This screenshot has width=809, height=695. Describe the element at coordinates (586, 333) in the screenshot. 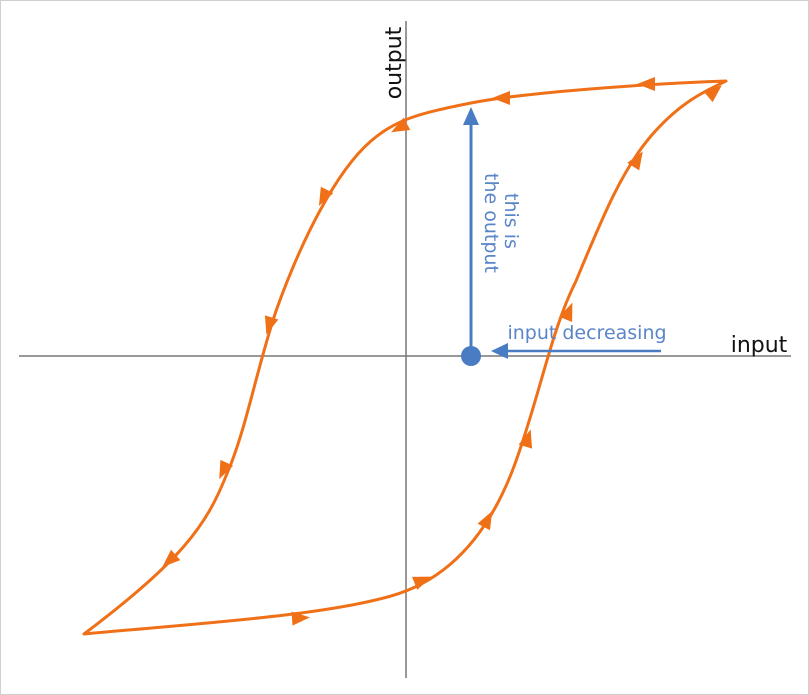

I see `input-note: input decreasing` at that location.